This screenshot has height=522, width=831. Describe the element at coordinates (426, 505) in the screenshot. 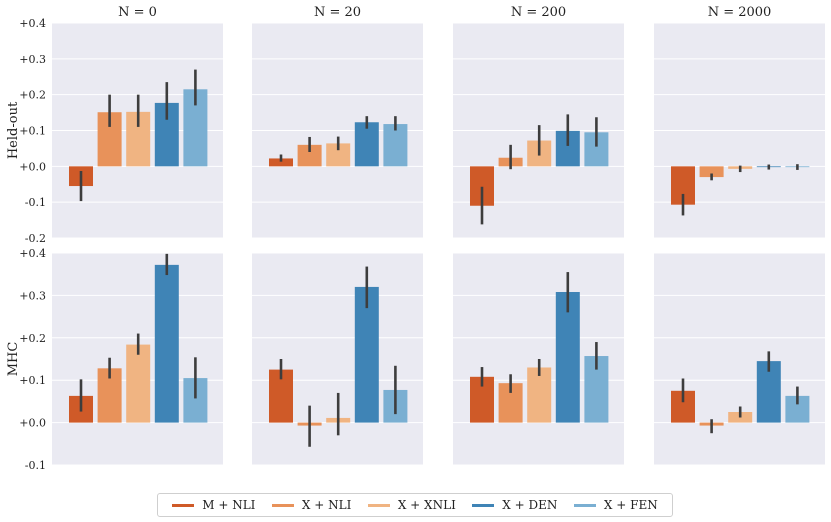

I see `legend-label: X + XNLI` at that location.